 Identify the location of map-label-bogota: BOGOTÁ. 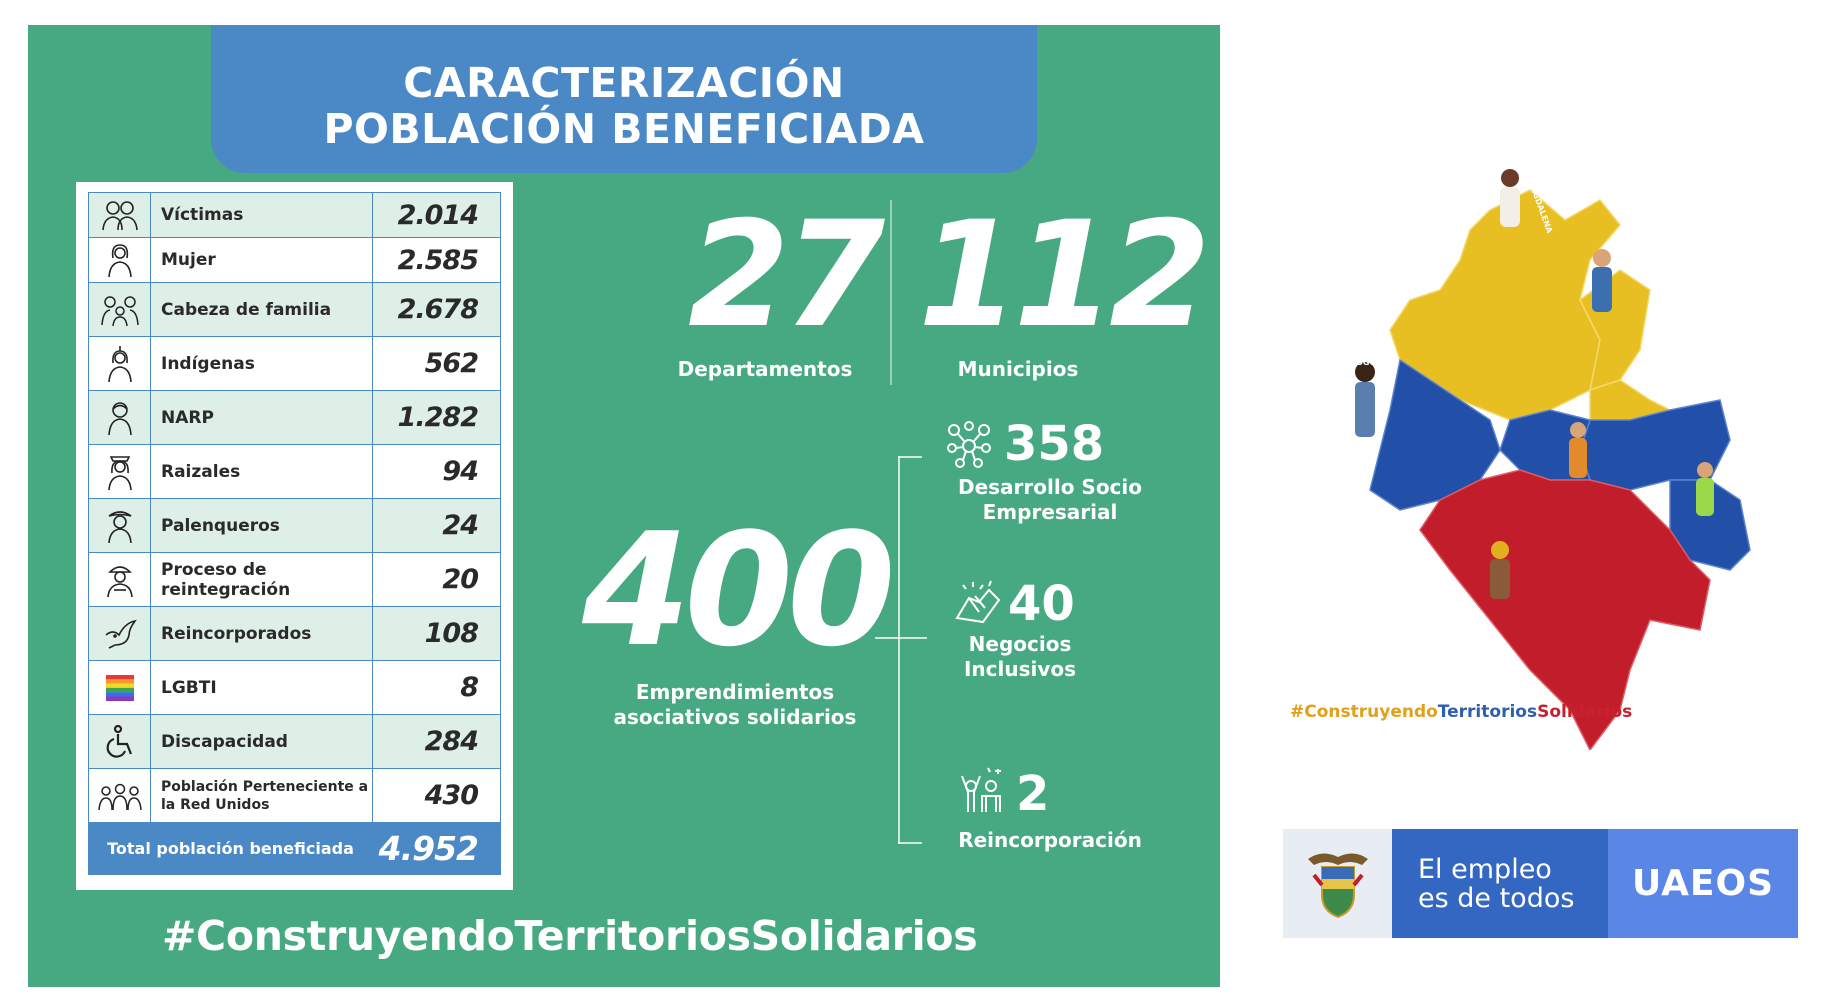
(1369, 361).